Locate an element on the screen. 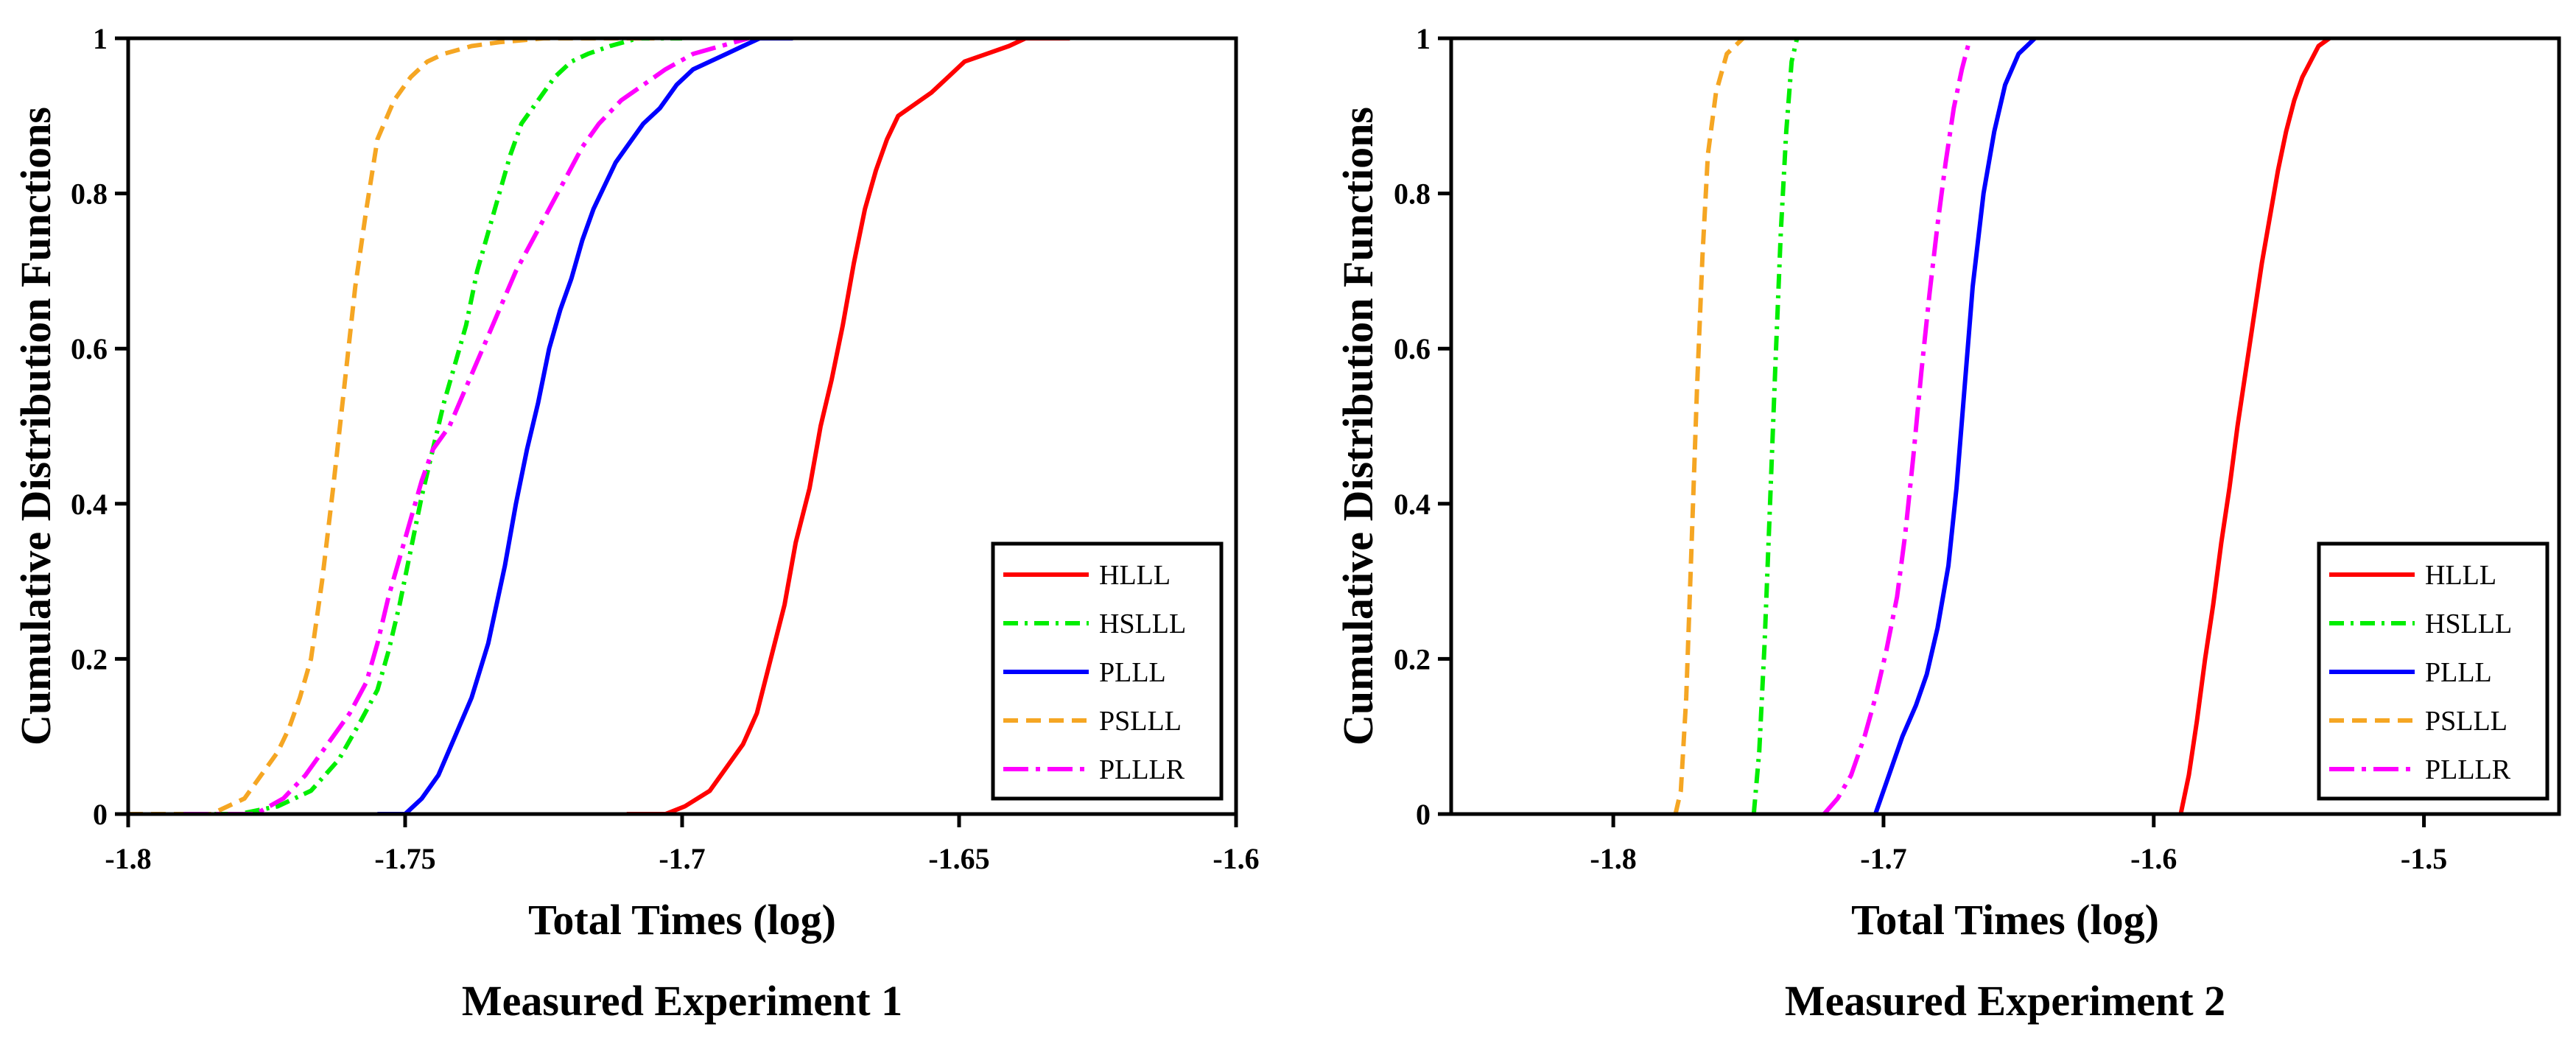  series-line-plllr is located at coordinates (1897, 426).